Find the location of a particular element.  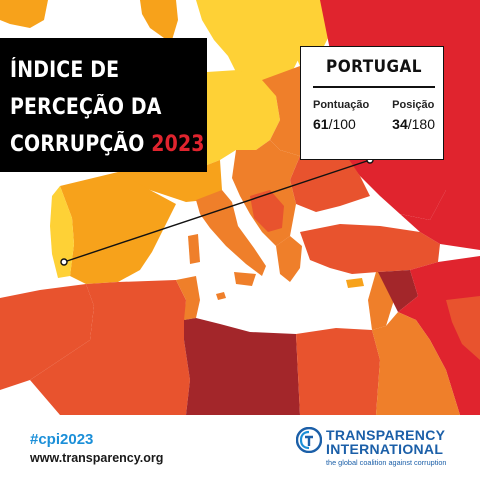

country-info-card: PORTUGAL Pontuação 61/100 Posição 34/180 is located at coordinates (372, 103).